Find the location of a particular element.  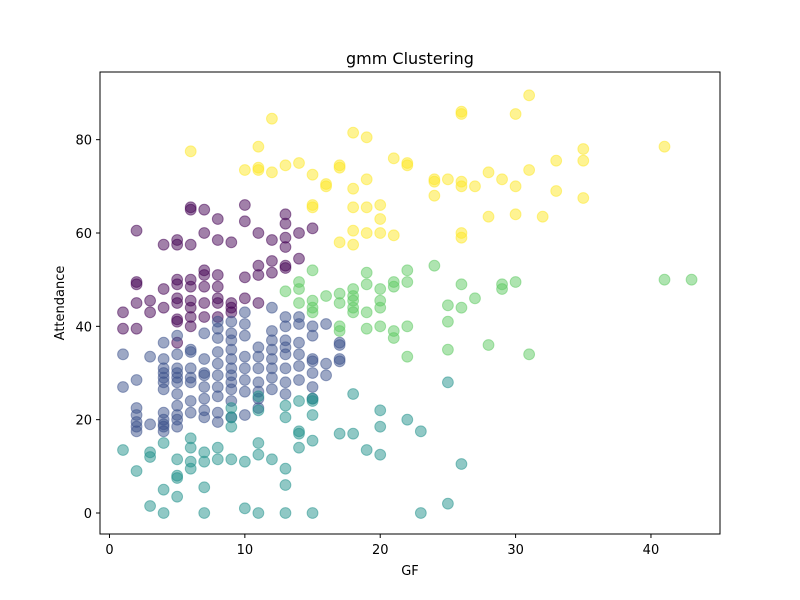

x-tick-label: 20 is located at coordinates (380, 550).